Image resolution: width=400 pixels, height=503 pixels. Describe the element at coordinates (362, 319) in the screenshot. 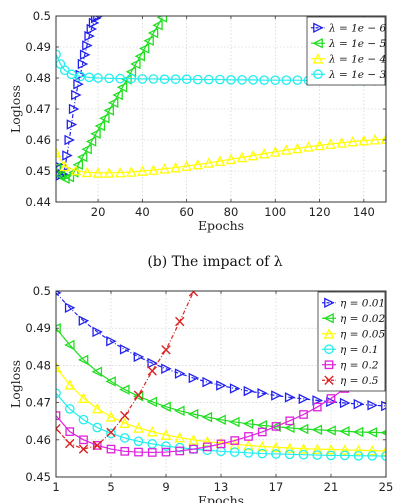

I see `legend-entry-label: η = 0.02` at that location.